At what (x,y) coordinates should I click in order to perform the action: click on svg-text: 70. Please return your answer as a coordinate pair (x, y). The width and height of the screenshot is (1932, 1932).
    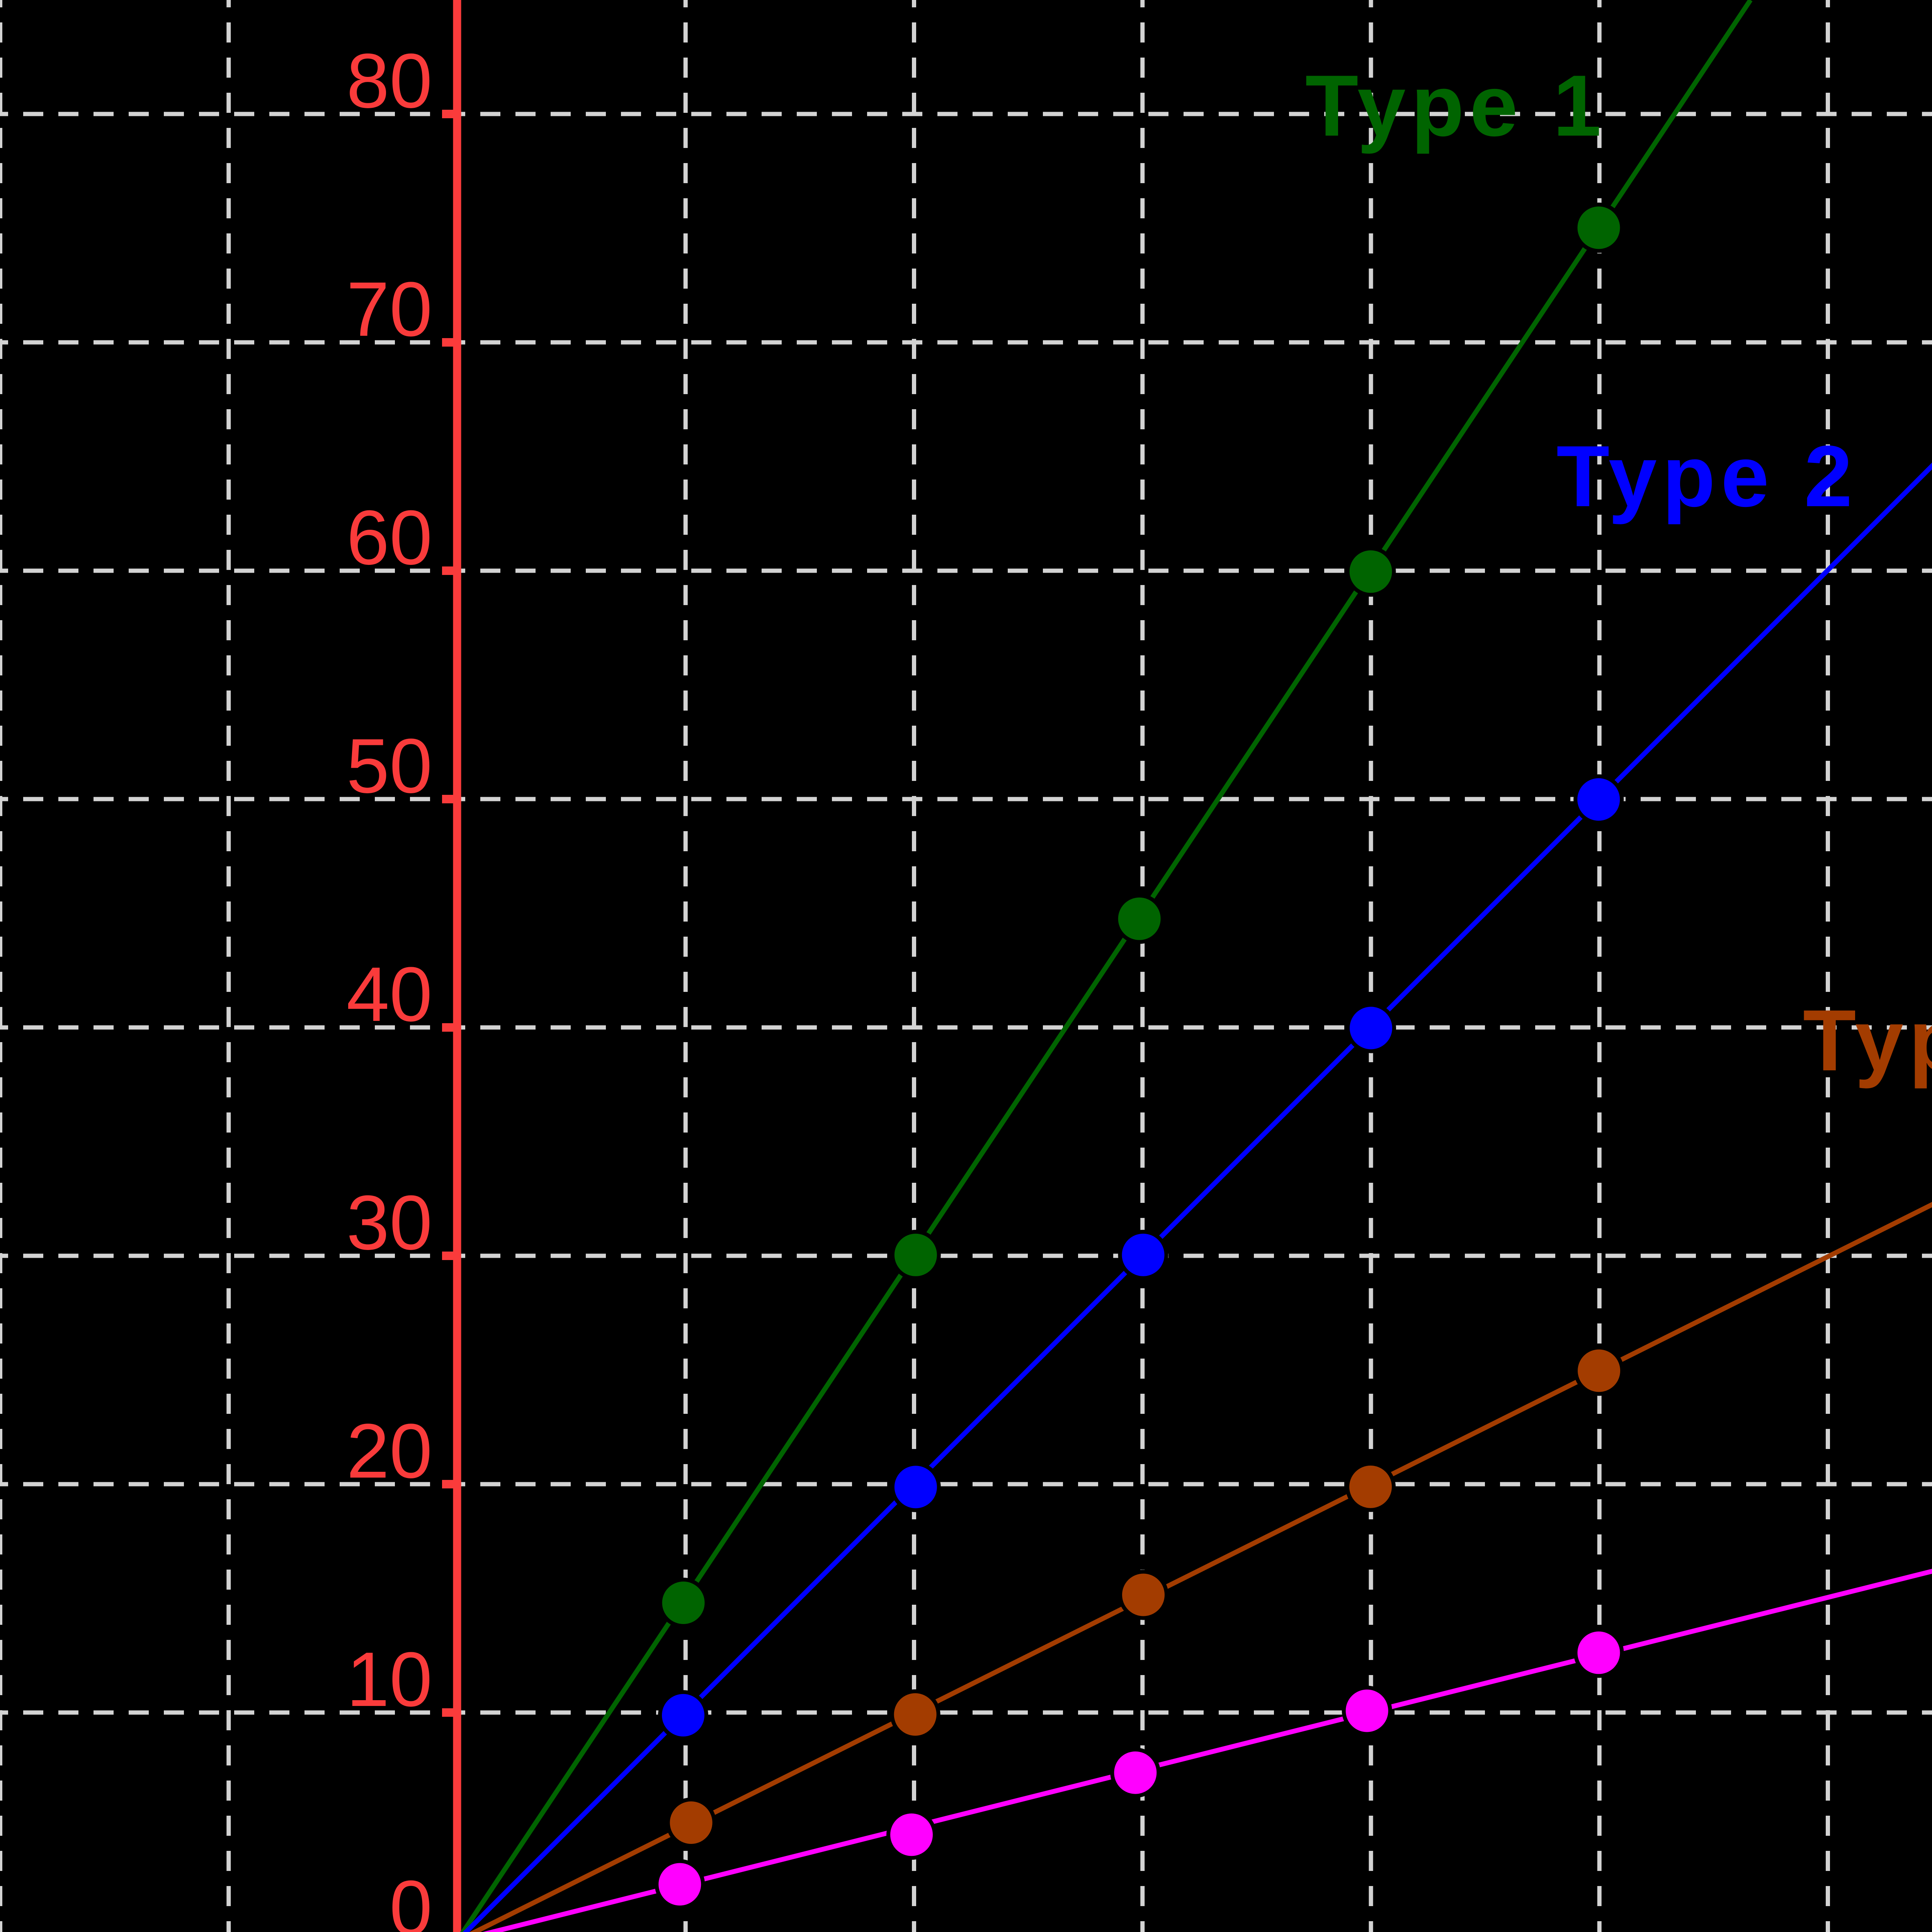
    Looking at the image, I should click on (390, 309).